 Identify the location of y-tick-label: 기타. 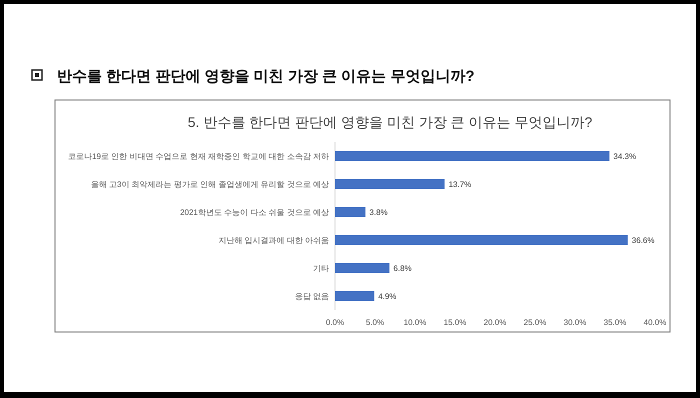
(321, 268).